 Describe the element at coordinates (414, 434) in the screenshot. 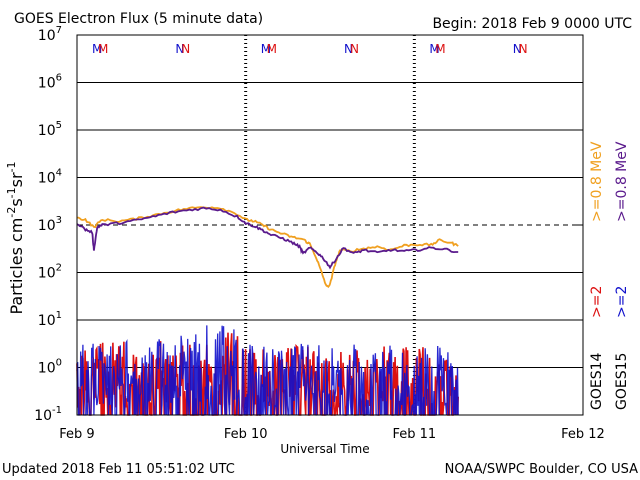

I see `x-tick-label: Feb 11` at that location.